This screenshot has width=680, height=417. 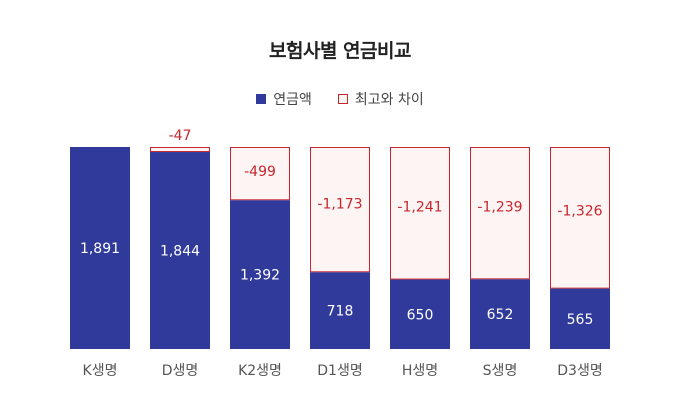 I want to click on legend-item-pension: 연금액, so click(x=284, y=99).